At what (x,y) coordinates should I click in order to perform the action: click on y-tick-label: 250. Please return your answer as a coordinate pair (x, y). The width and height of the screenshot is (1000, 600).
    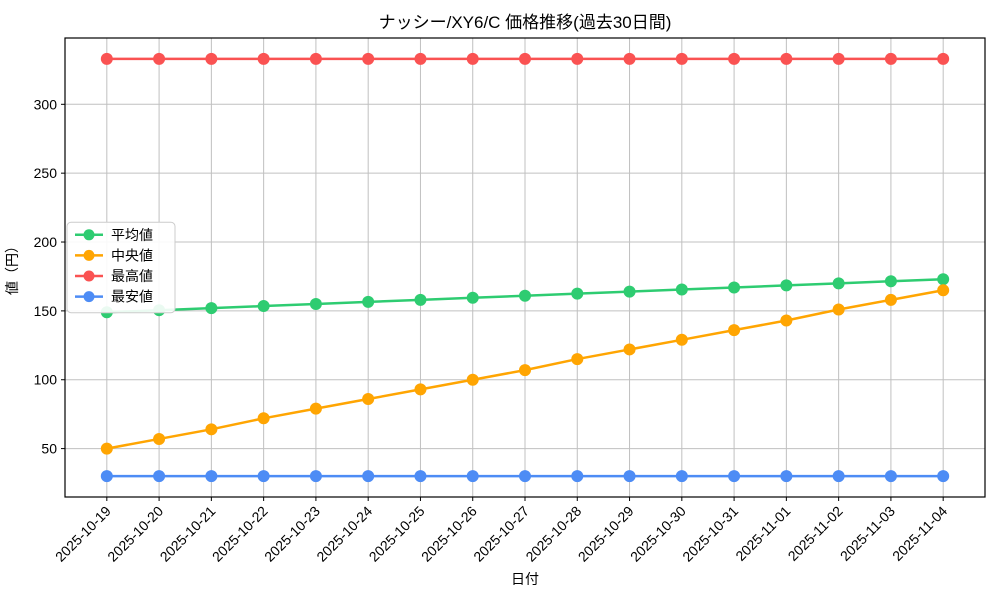
    Looking at the image, I should click on (46, 173).